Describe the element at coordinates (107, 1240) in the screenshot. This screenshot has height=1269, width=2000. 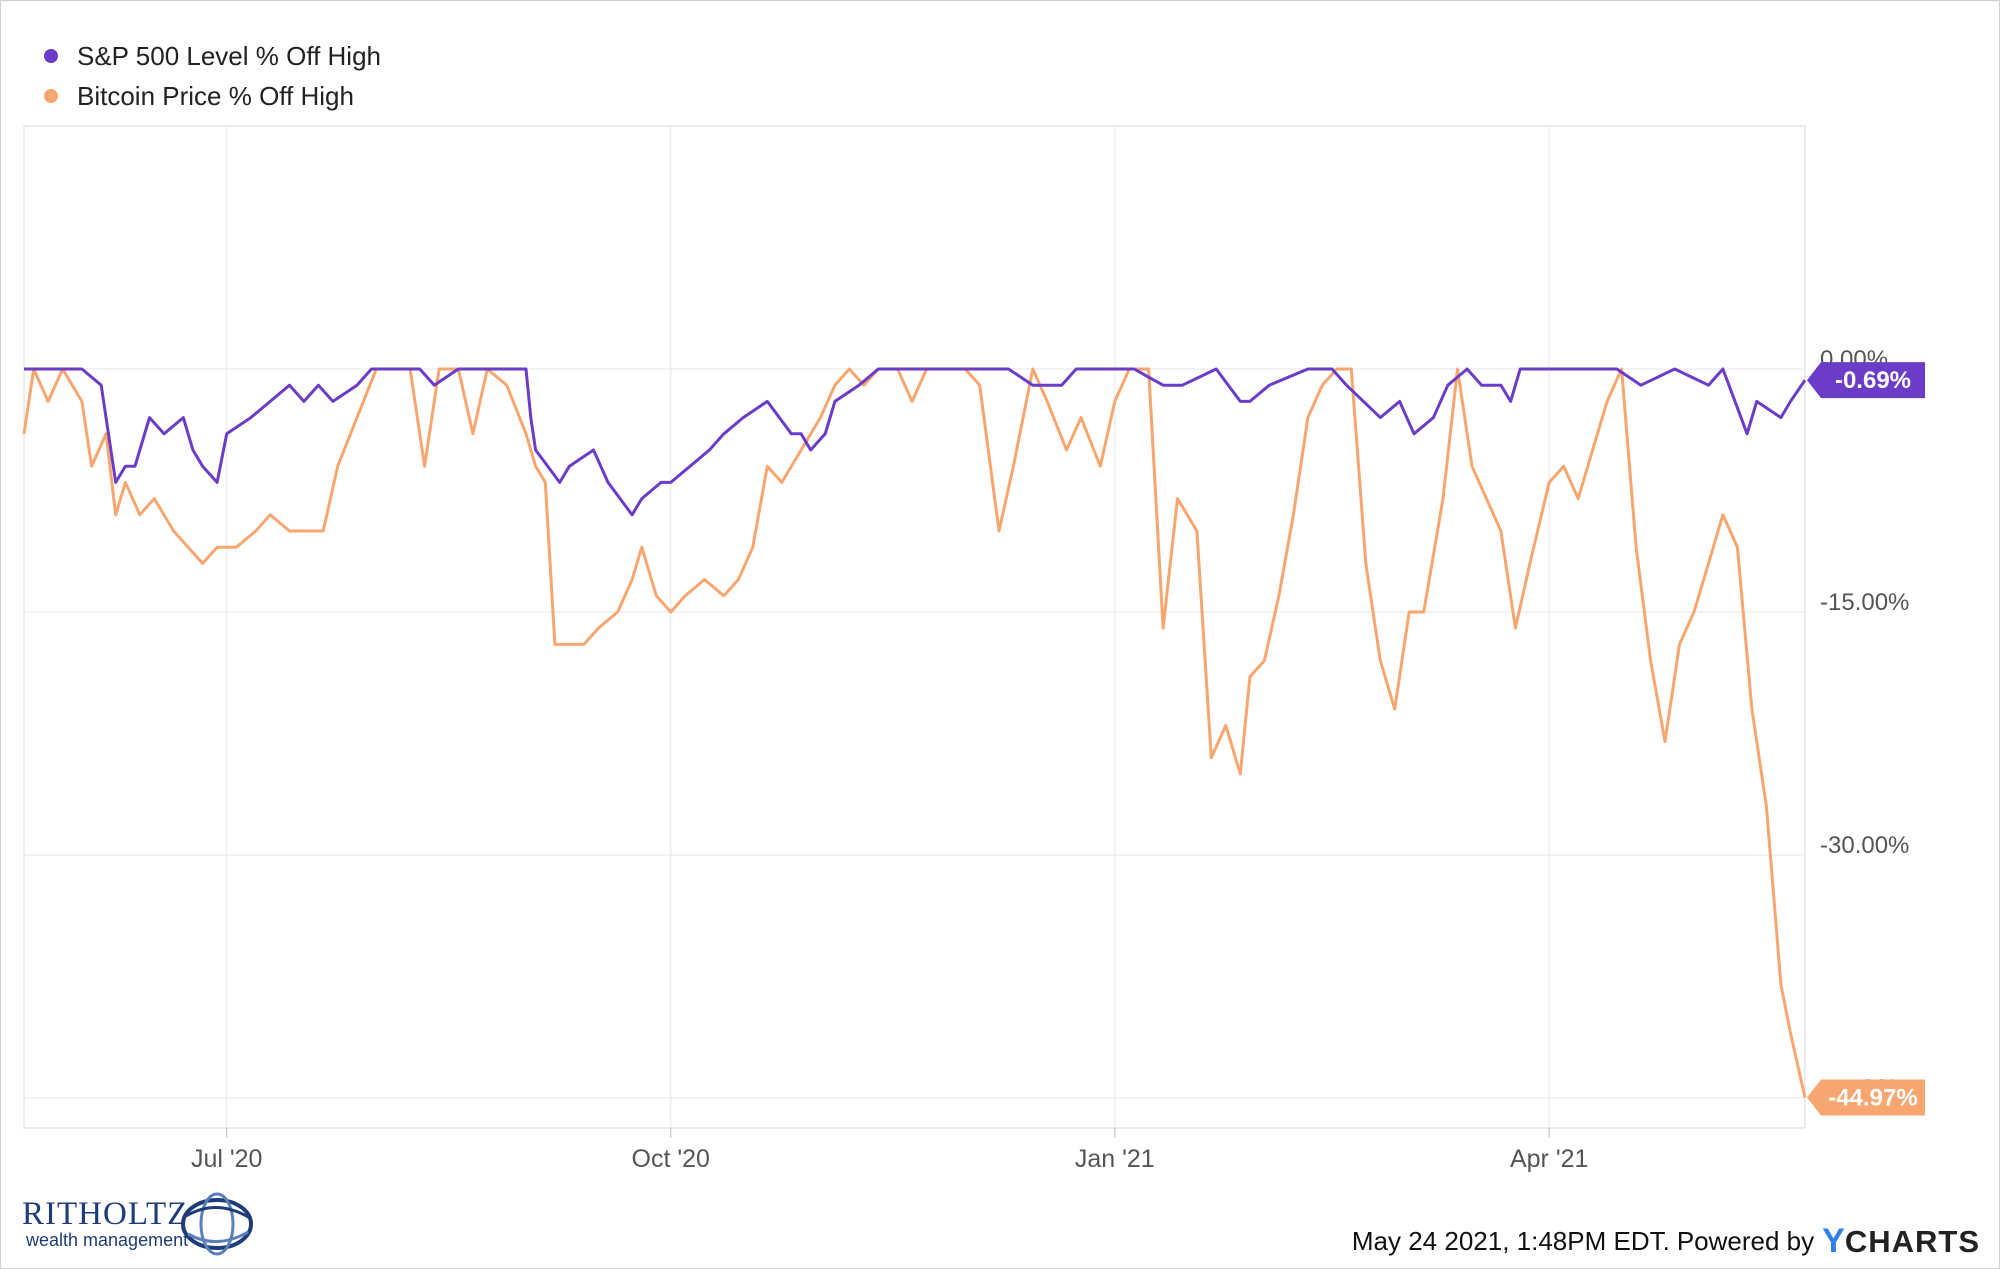
I see `logo-subtitle: wealth management` at that location.